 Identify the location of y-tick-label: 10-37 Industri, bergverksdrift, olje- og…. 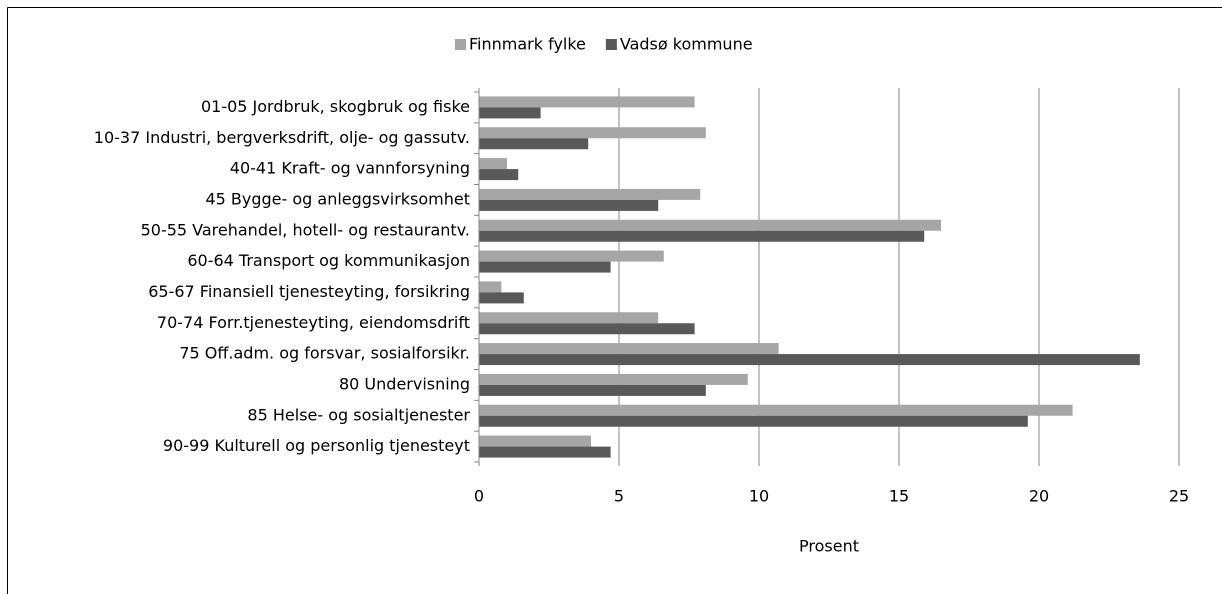
(282, 137).